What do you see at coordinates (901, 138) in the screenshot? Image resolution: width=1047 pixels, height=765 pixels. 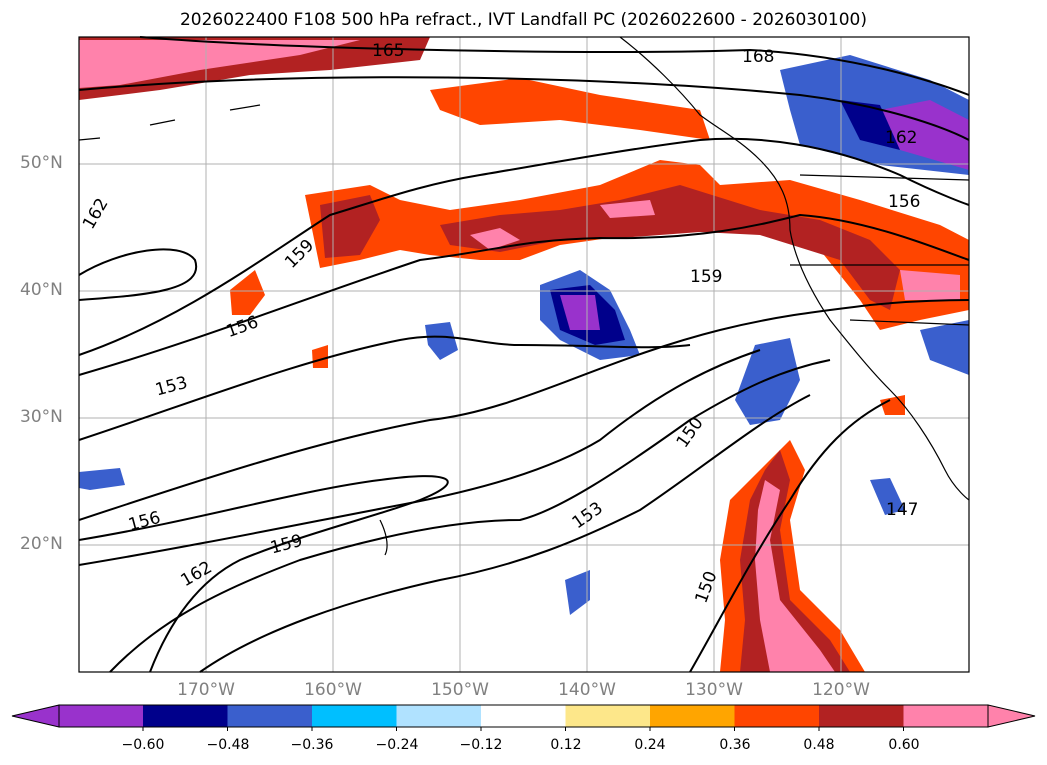 I see `contour-label: 162` at bounding box center [901, 138].